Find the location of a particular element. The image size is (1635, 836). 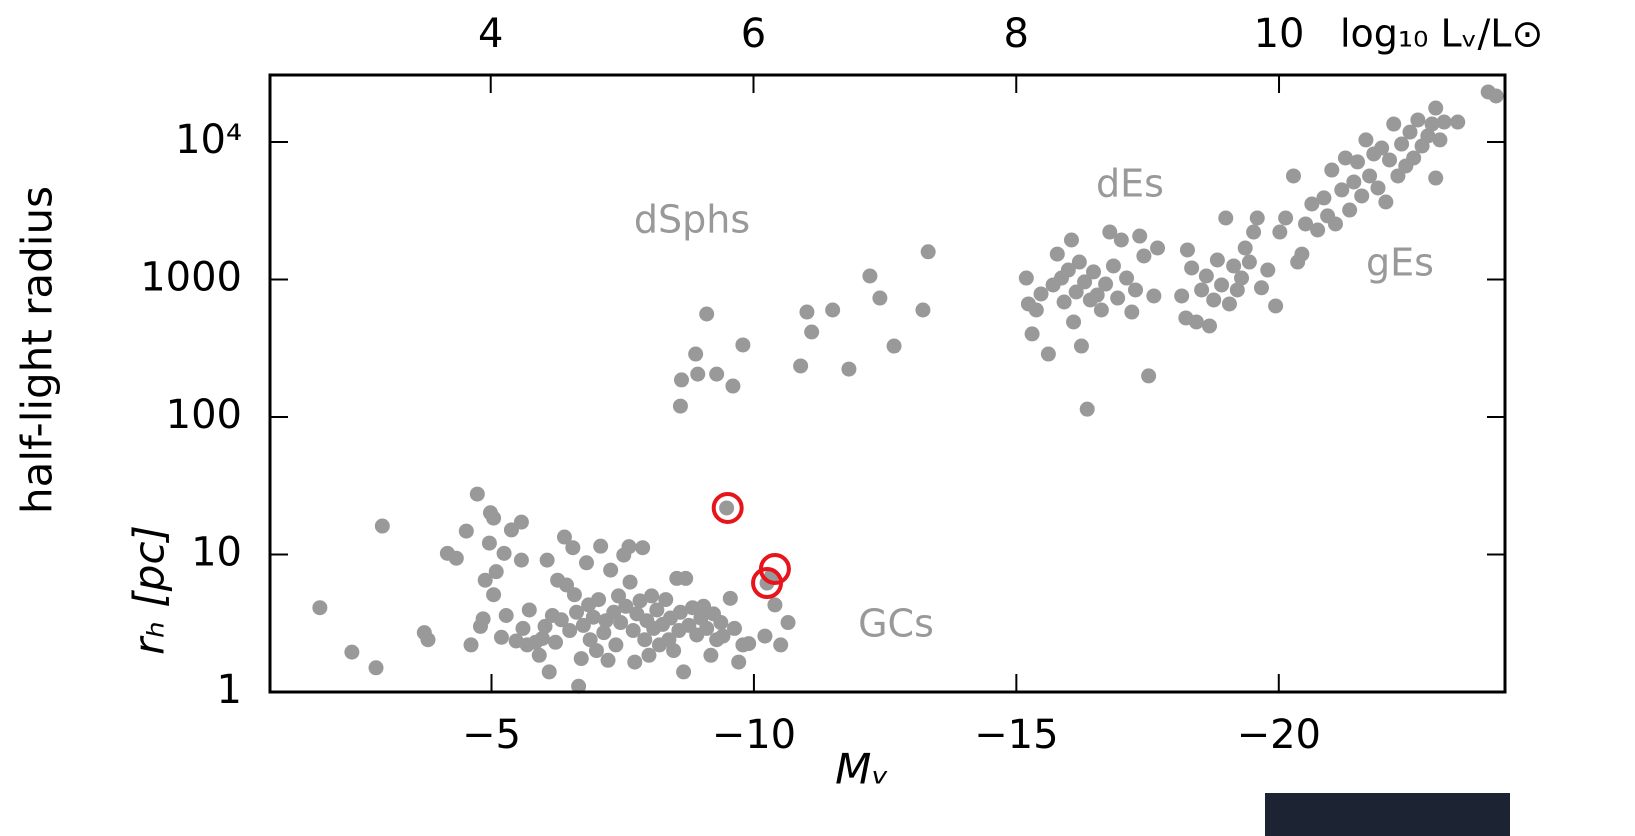

x-tick-label: −5 is located at coordinates (491, 735).